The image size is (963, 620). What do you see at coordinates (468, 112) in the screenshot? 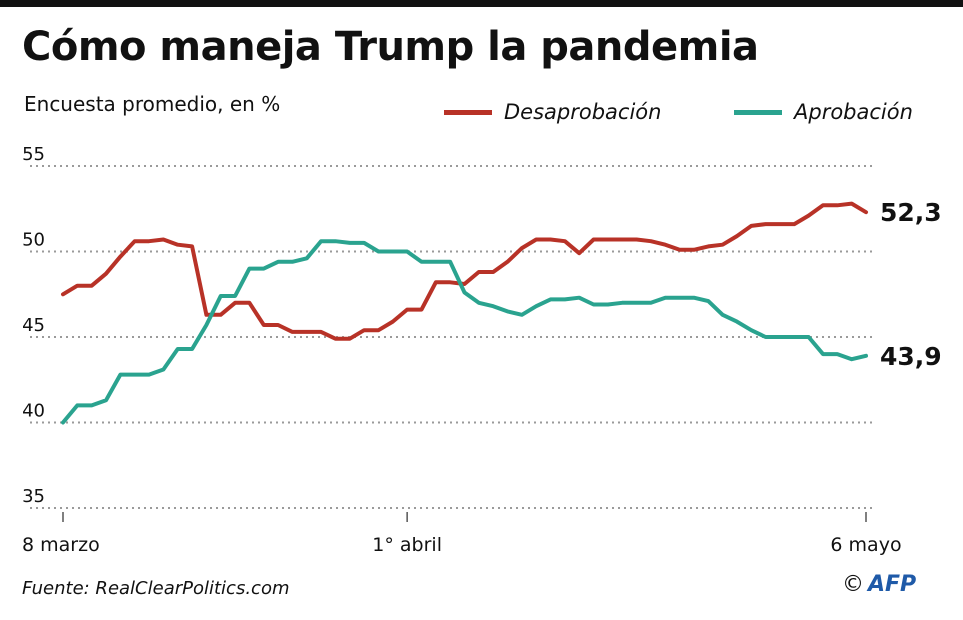
I see `legend-swatch-desaprobacion` at bounding box center [468, 112].